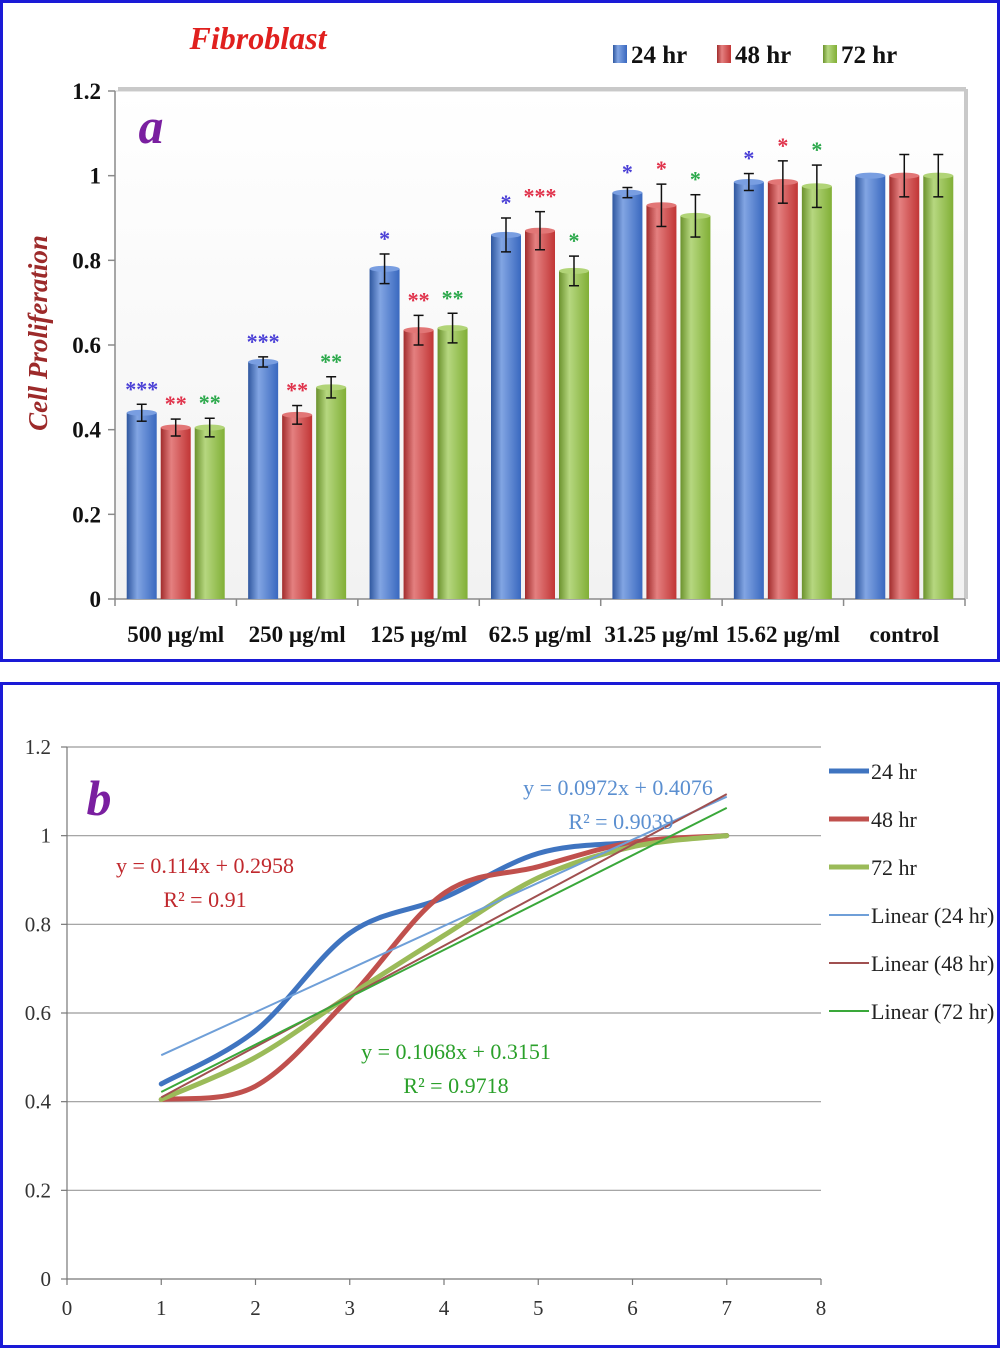 Image resolution: width=1000 pixels, height=1348 pixels. I want to click on x-tick-label: 125 µg/ml, so click(418, 634).